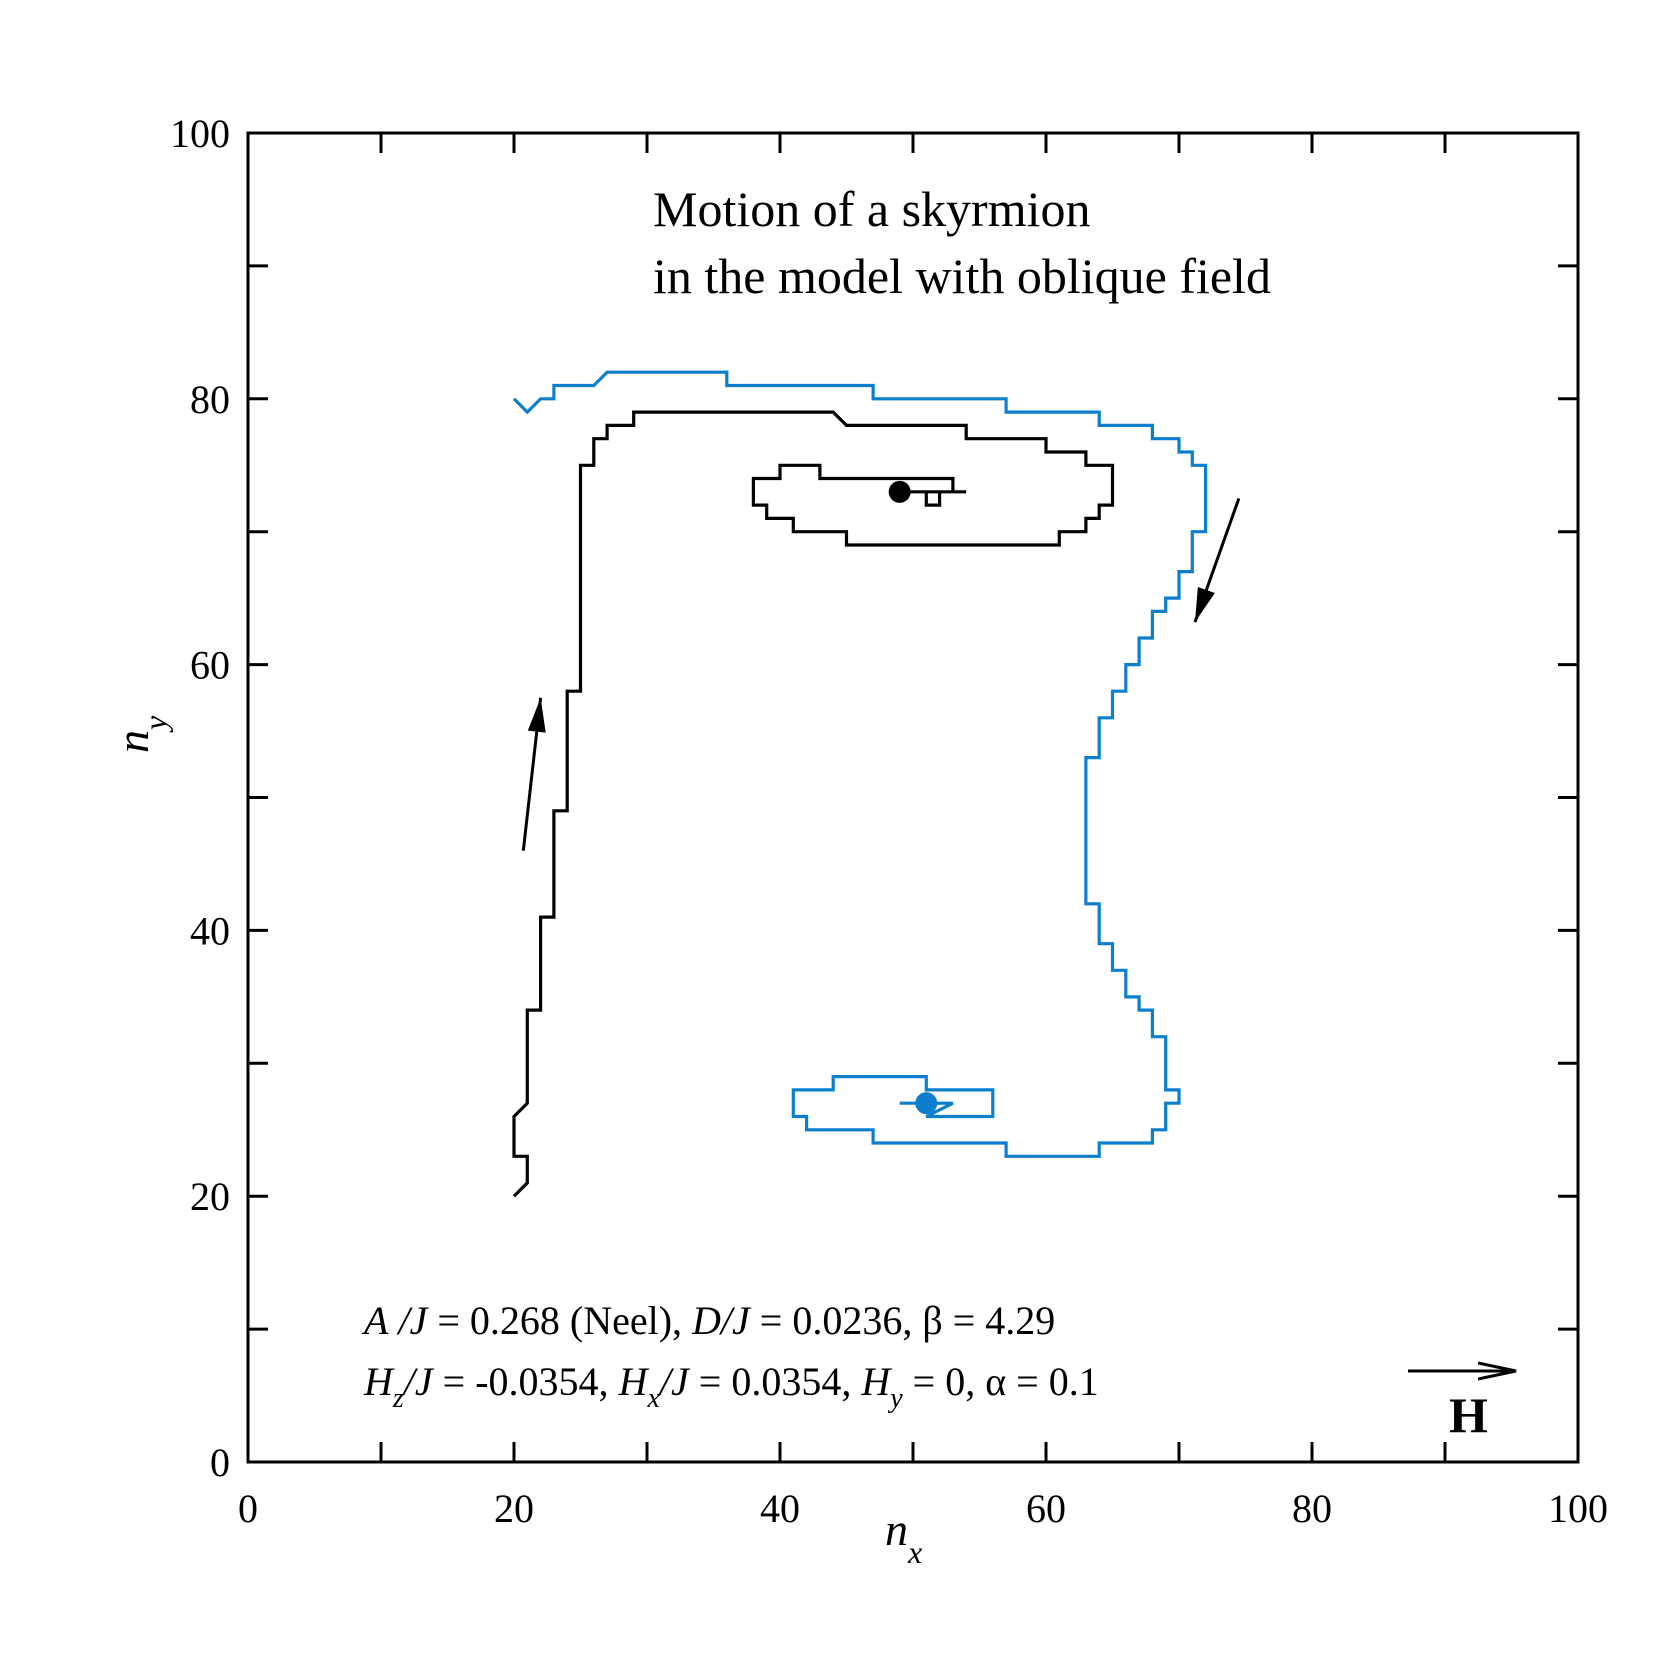 Image resolution: width=1653 pixels, height=1653 pixels. I want to click on field-label: H, so click(1468, 1415).